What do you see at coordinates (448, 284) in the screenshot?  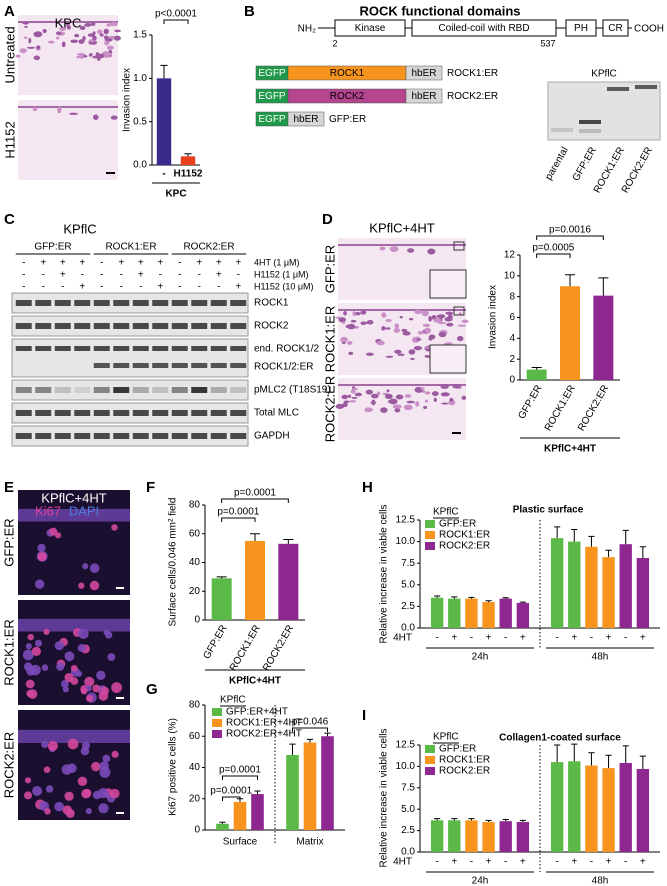 I see `inset` at bounding box center [448, 284].